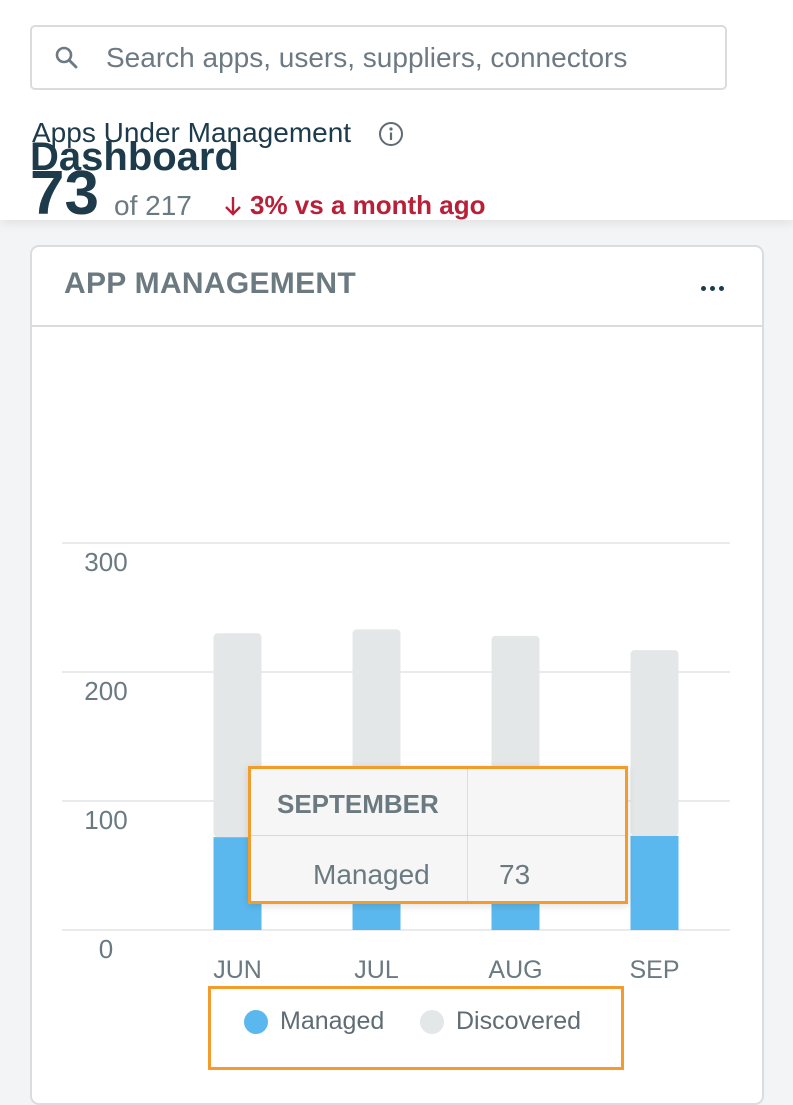 The image size is (793, 1105). I want to click on tooltip-title: SEPTEMBER, so click(358, 804).